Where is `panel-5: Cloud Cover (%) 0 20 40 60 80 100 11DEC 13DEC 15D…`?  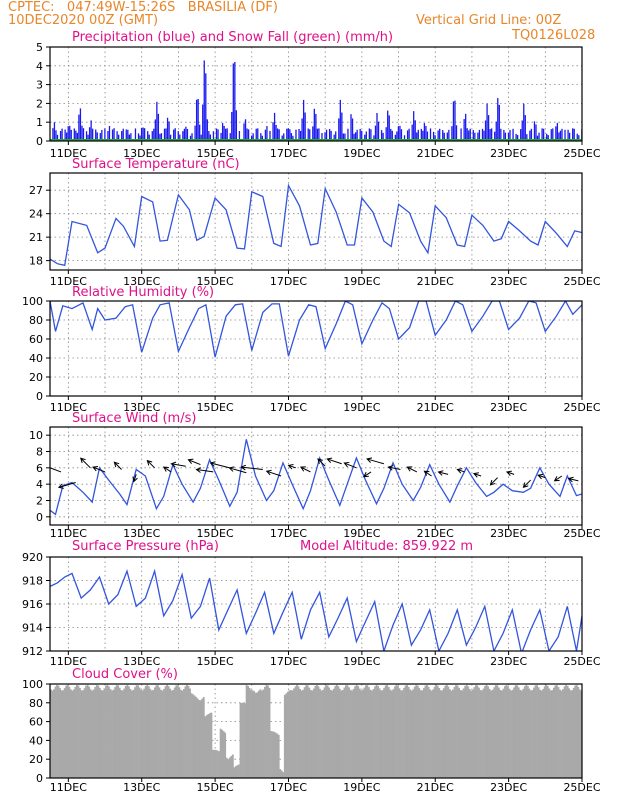
panel-5: Cloud Cover (%) 0 20 40 60 80 100 11DEC 13DEC 15D… is located at coordinates (311, 730).